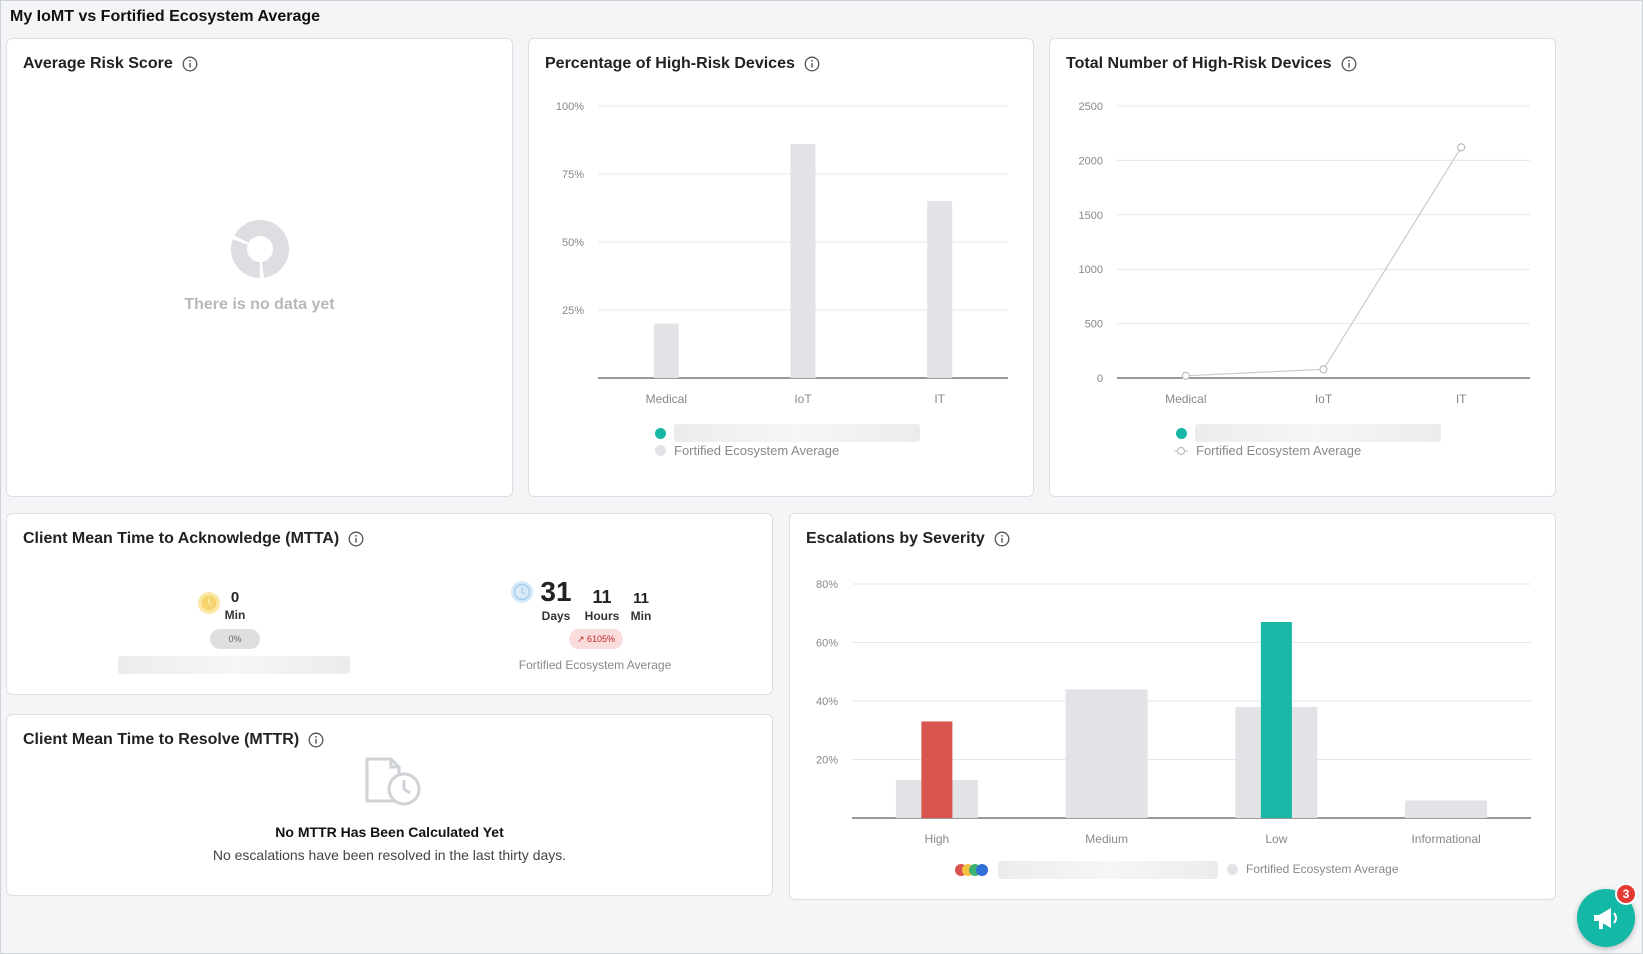  What do you see at coordinates (570, 107) in the screenshot?
I see `y-tick-label: 100%` at bounding box center [570, 107].